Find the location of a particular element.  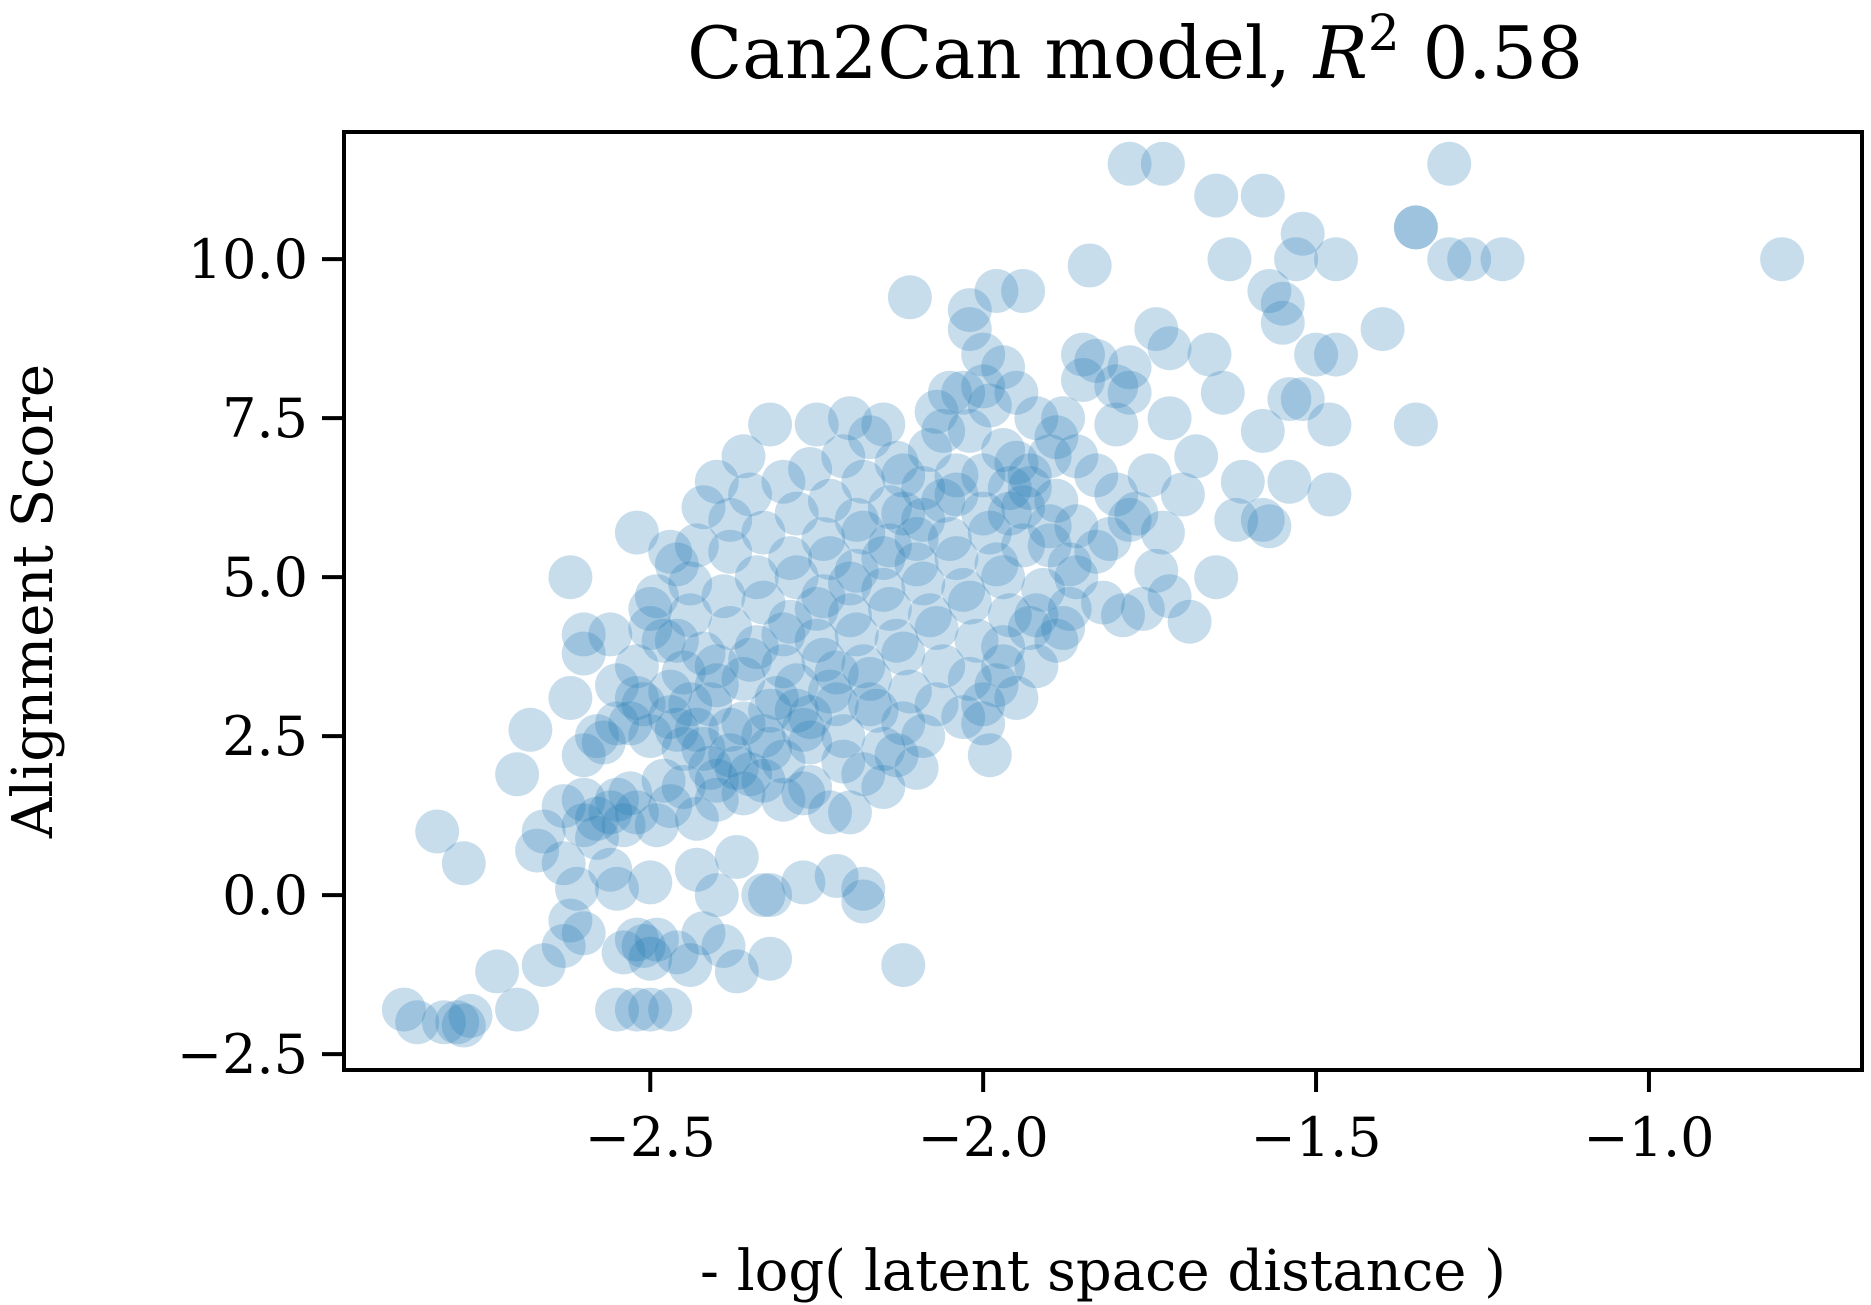

x-tick-label: −1.5 is located at coordinates (1315, 1137).